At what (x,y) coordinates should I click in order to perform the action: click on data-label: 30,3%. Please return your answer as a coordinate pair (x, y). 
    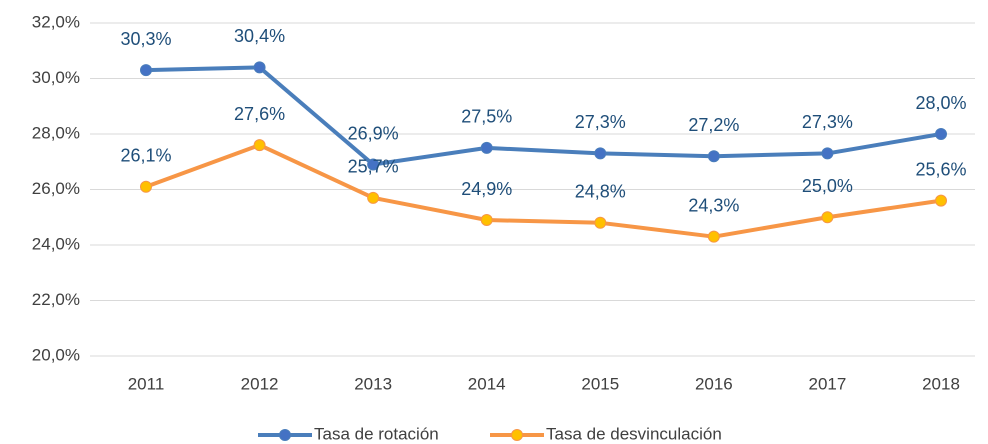
    Looking at the image, I should click on (145, 39).